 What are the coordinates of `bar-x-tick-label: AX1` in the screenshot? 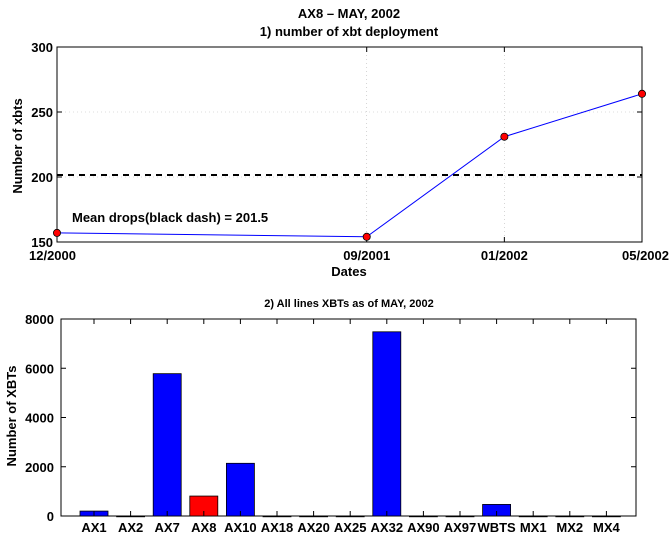 It's located at (93, 527).